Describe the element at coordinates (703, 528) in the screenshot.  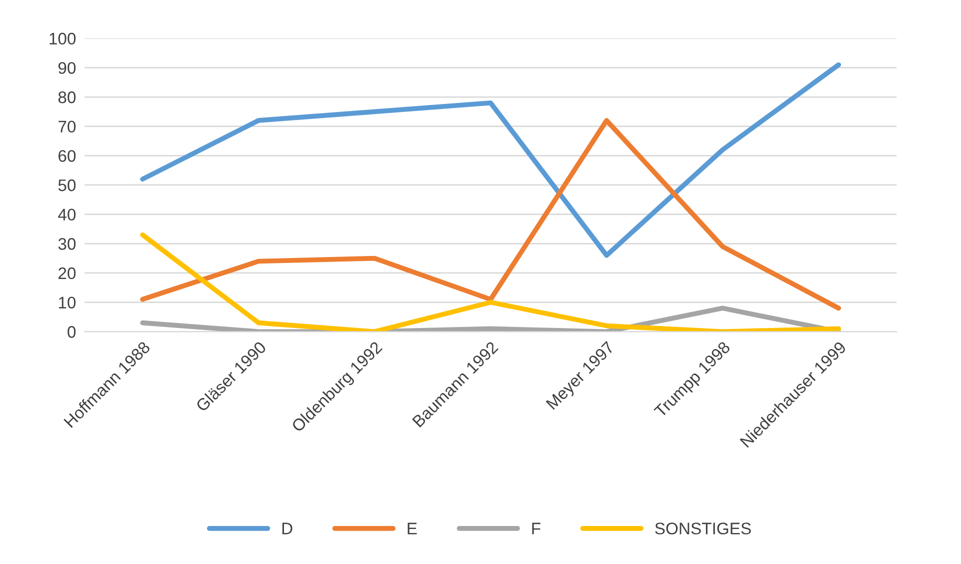
I see `legend-label: SONSTIGES` at that location.